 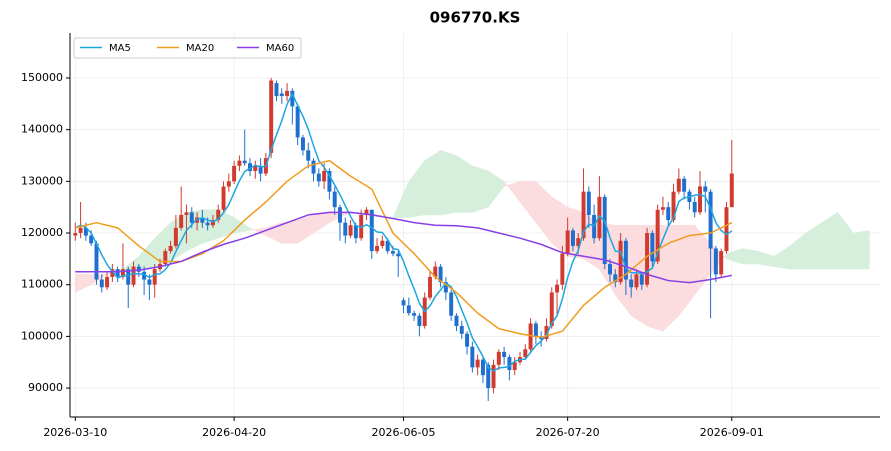 I want to click on x-tick-label: 2026-04-20, so click(x=234, y=432).